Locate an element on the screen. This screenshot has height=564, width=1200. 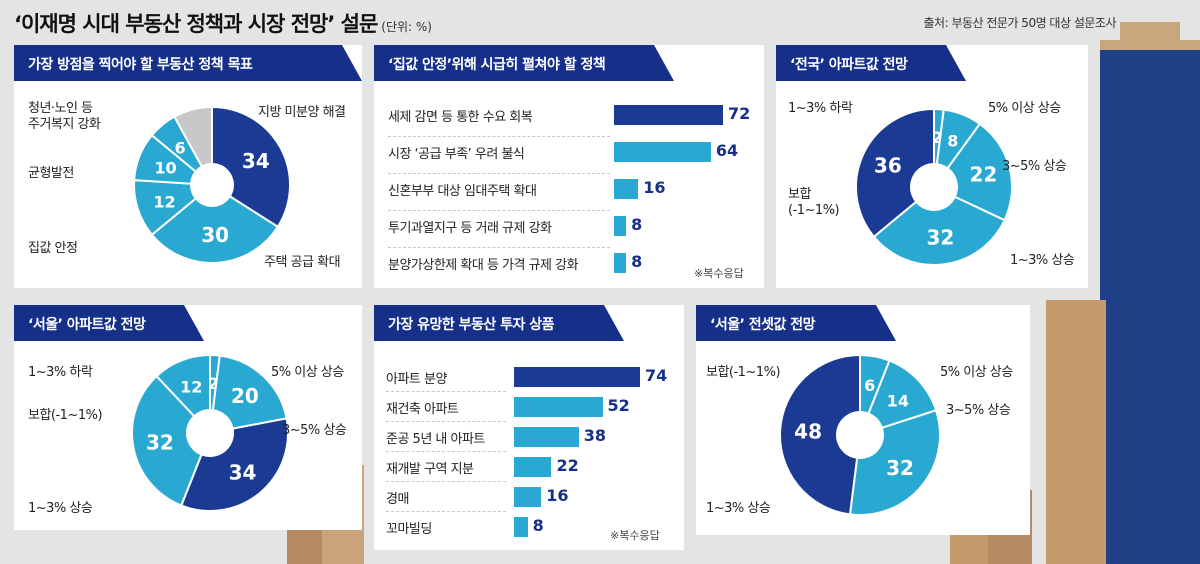
unit-label: (단위: %) is located at coordinates (406, 27).